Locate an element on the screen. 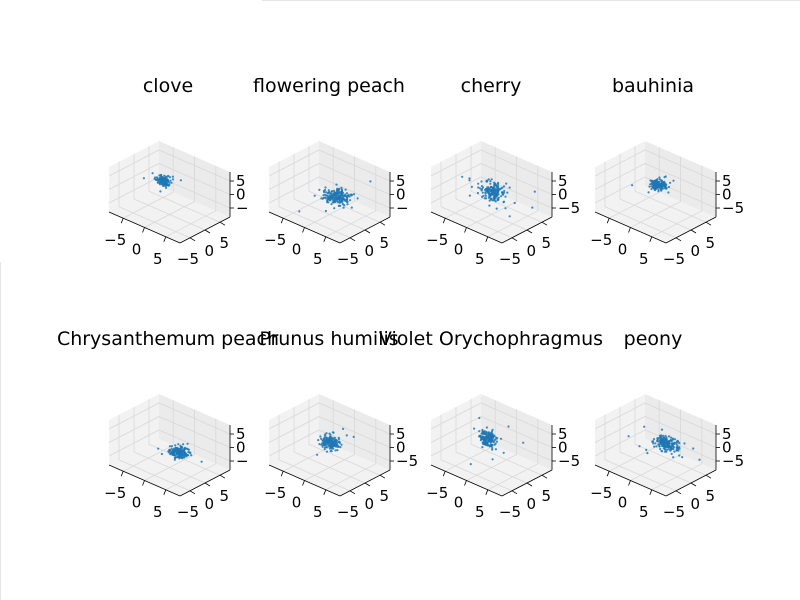 This screenshot has height=600, width=800. z-tick-label: −5 is located at coordinates (569, 461).